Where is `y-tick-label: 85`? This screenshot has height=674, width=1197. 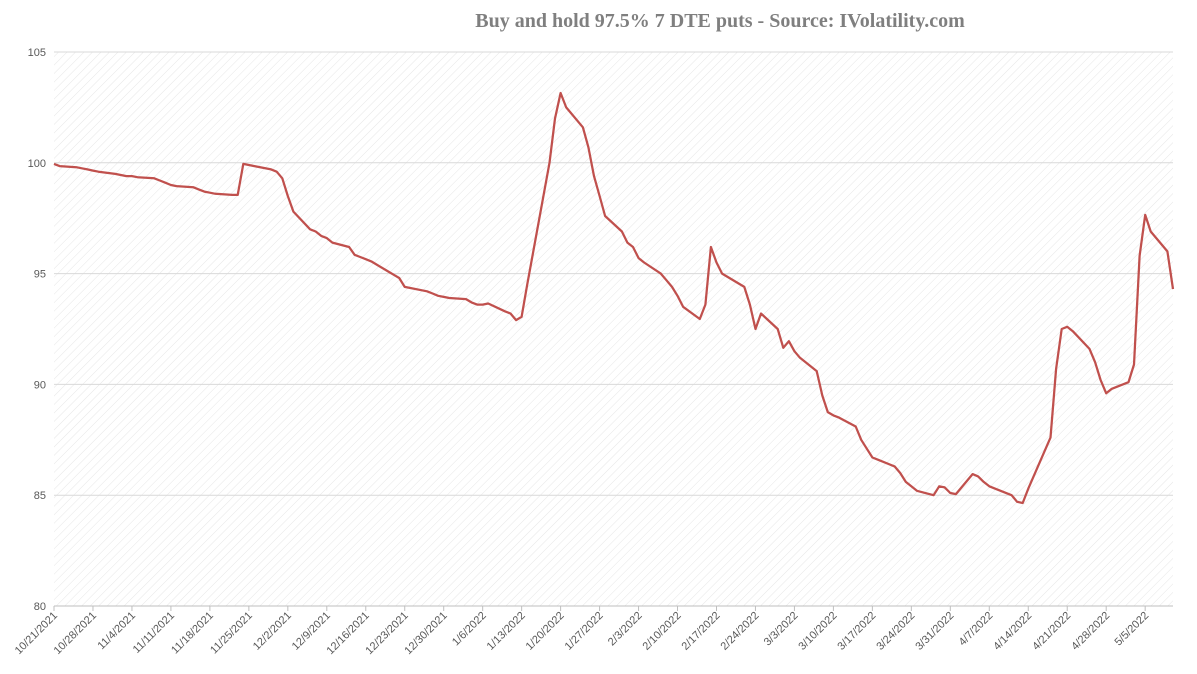 y-tick-label: 85 is located at coordinates (40, 496).